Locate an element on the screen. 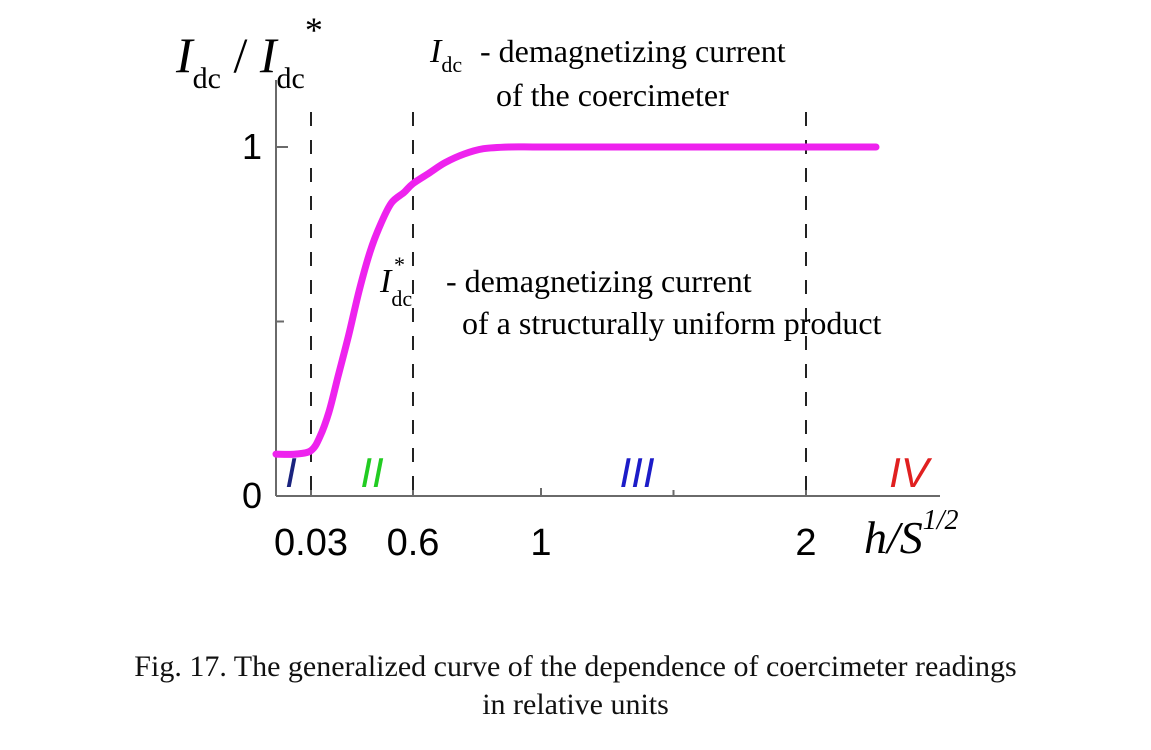 The image size is (1151, 750). region-label-2: II is located at coordinates (372, 472).